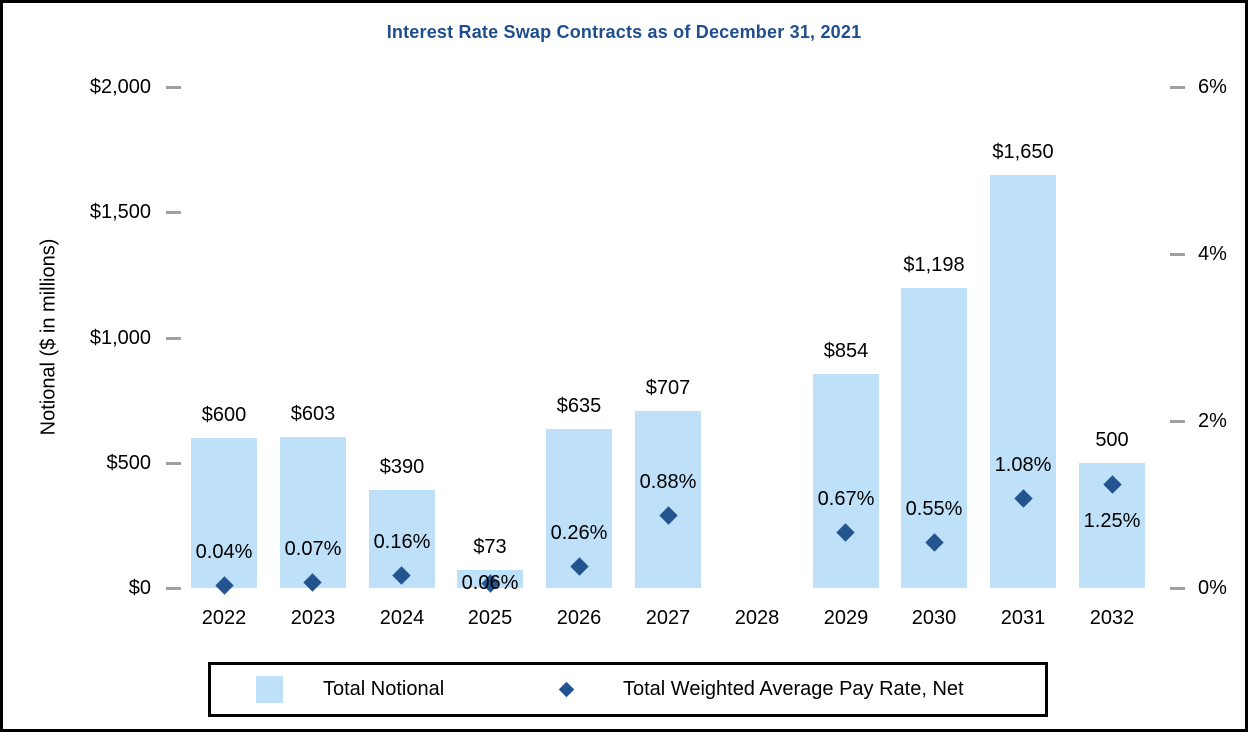 The height and width of the screenshot is (732, 1248). I want to click on pay-rate-label-2029: 0.67%, so click(846, 499).